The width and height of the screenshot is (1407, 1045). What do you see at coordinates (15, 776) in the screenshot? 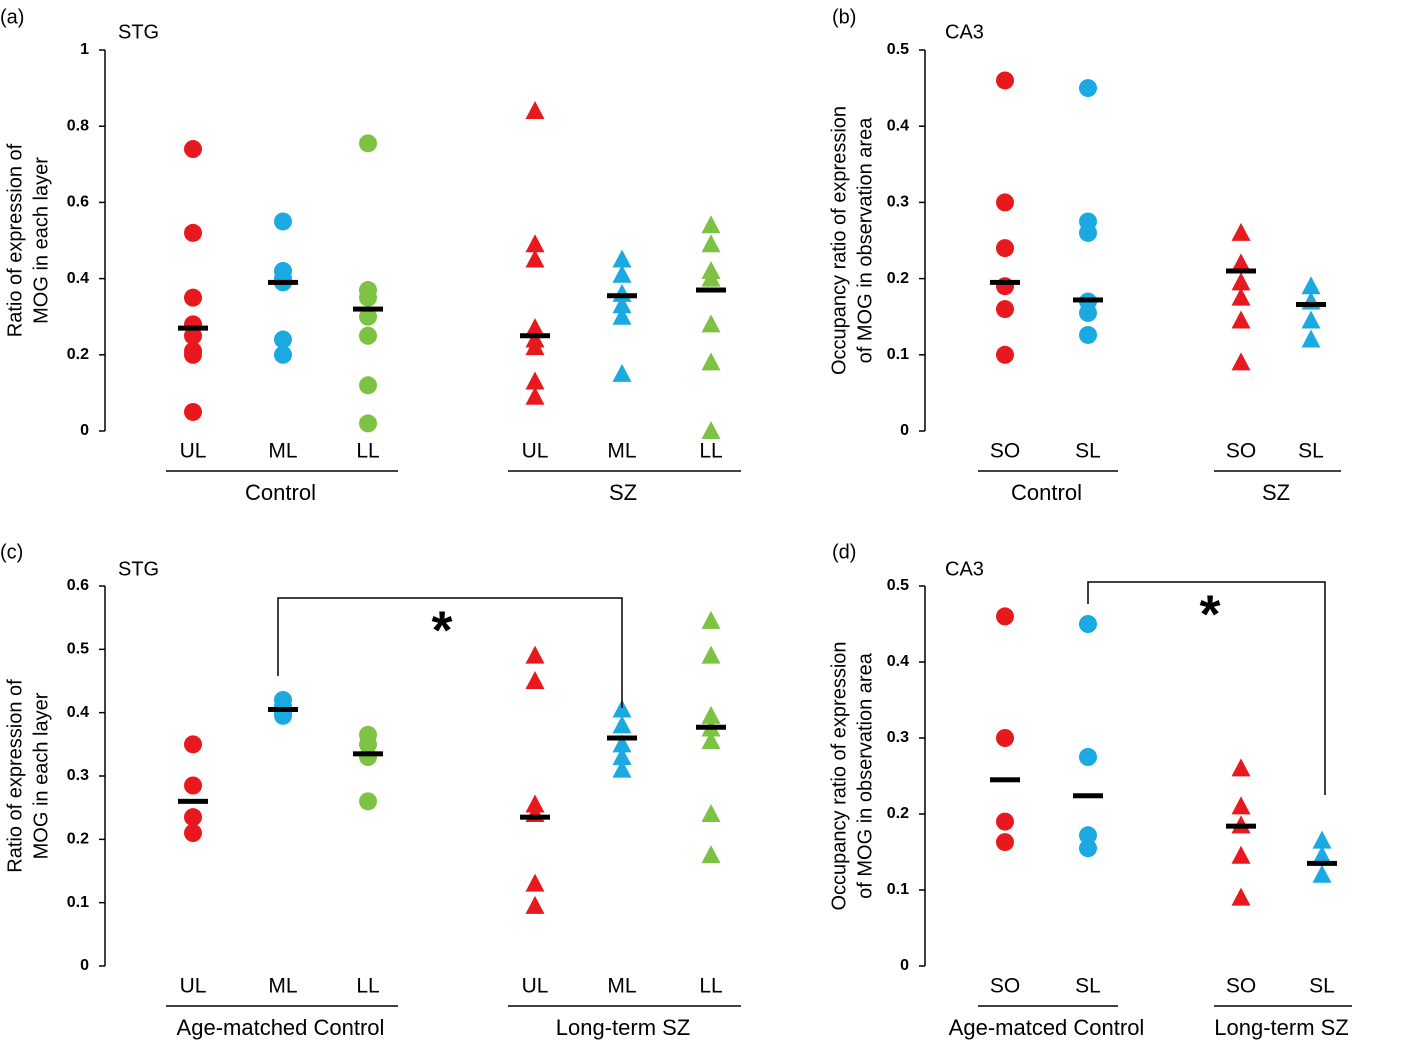
I see `y-axis-label: Ratio of expression of` at bounding box center [15, 776].